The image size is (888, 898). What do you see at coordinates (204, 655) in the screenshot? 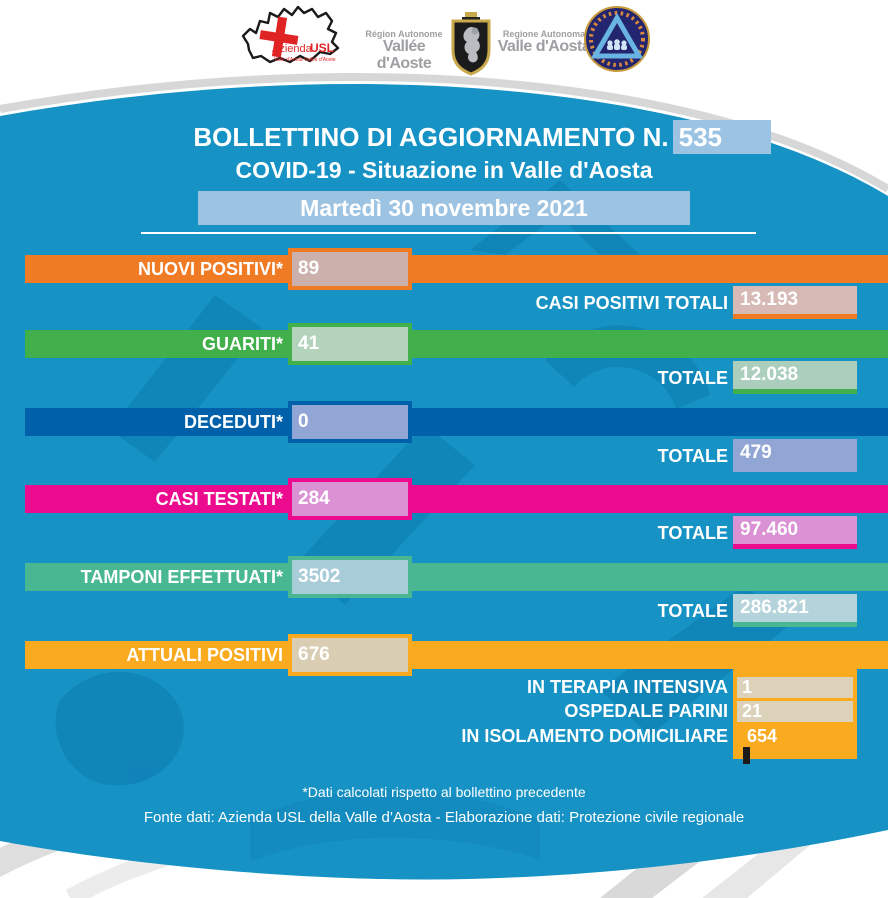
I see `attuali-positivi-label: ATTUALI POSITIVI` at bounding box center [204, 655].